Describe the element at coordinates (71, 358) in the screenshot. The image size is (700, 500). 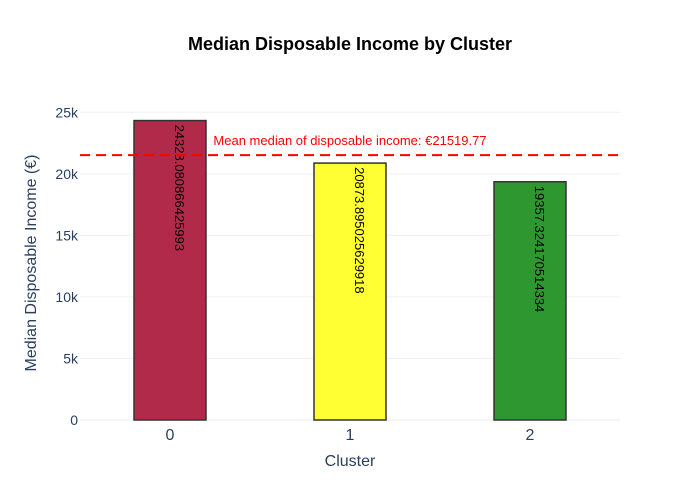
I see `y-tick-label: 5k` at that location.